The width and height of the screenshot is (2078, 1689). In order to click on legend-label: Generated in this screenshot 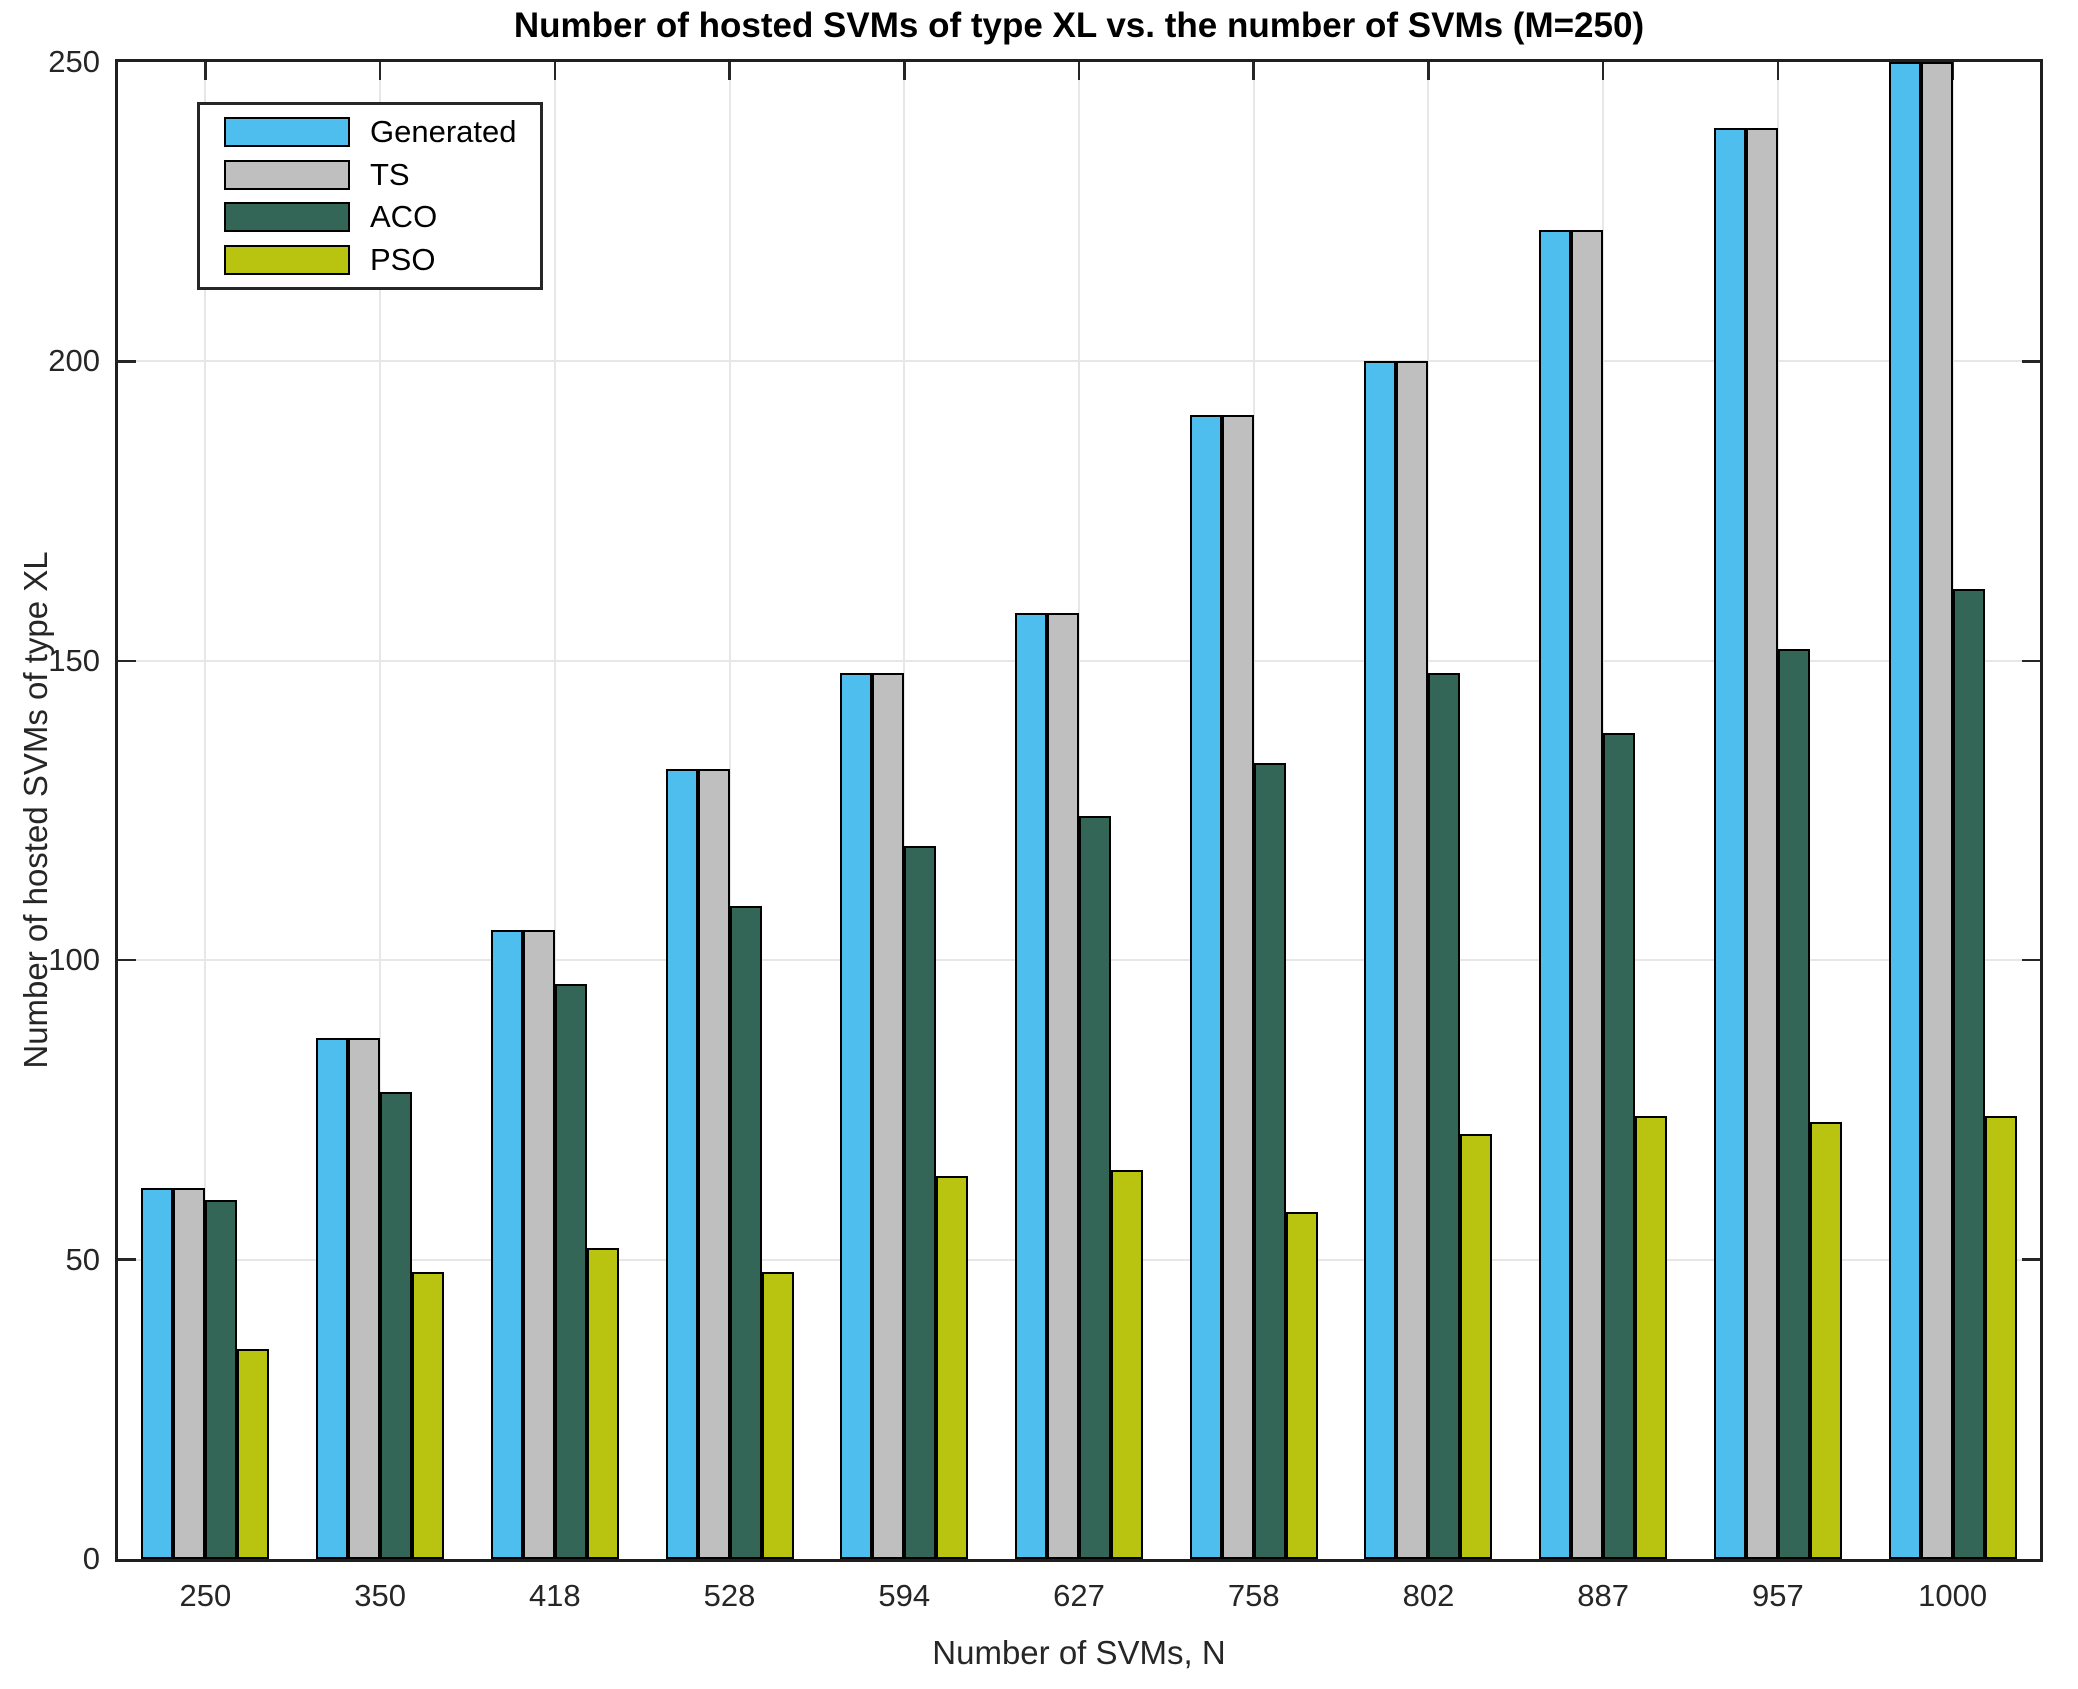, I will do `click(443, 132)`.